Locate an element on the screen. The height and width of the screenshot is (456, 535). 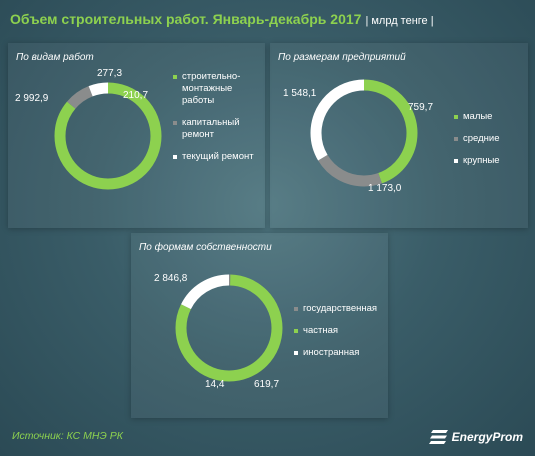
legend: государственная частная иностранная is located at coordinates (335, 331).